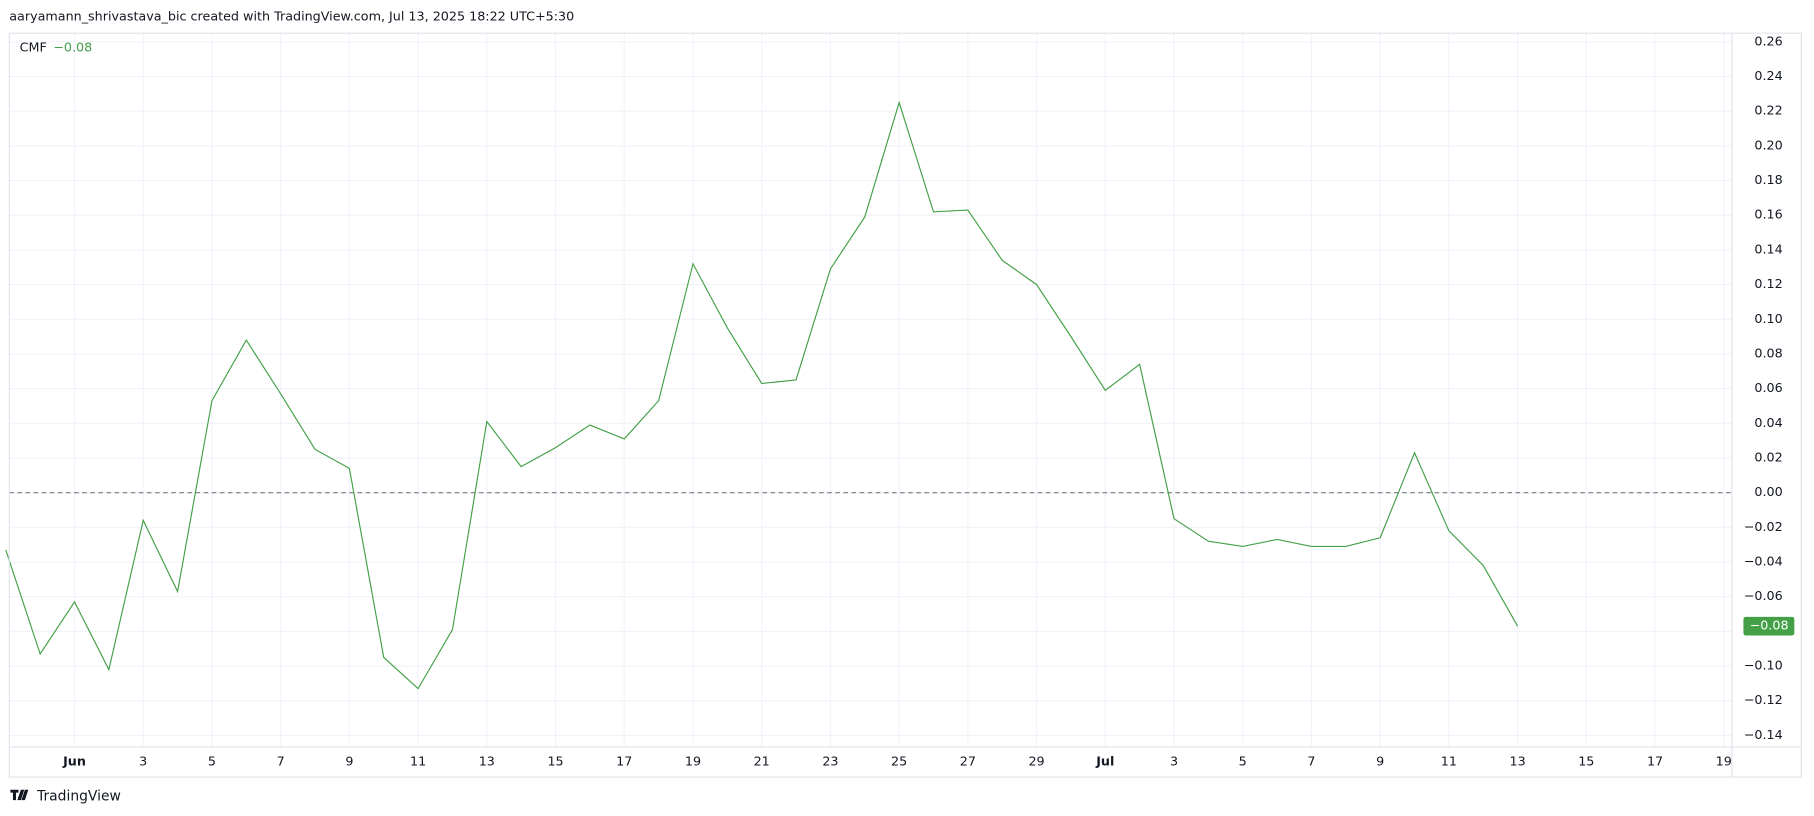  I want to click on y-tick-label: 0.12, so click(1768, 283).